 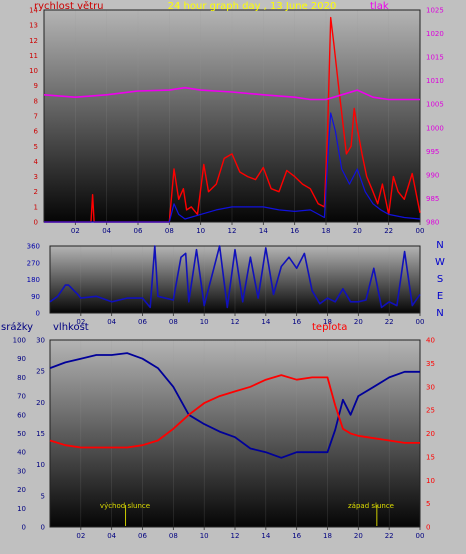 I want to click on pressure-y-tick-label: 990, so click(x=432, y=175).